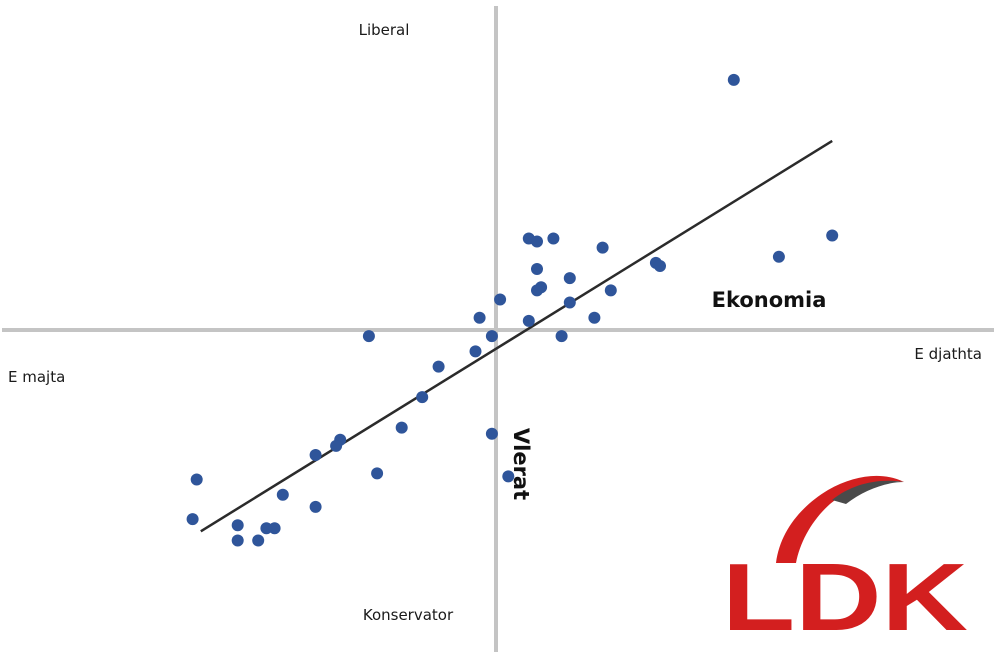 This screenshot has width=998, height=661. Describe the element at coordinates (769, 300) in the screenshot. I see `x-axis-title: Ekonomia` at that location.